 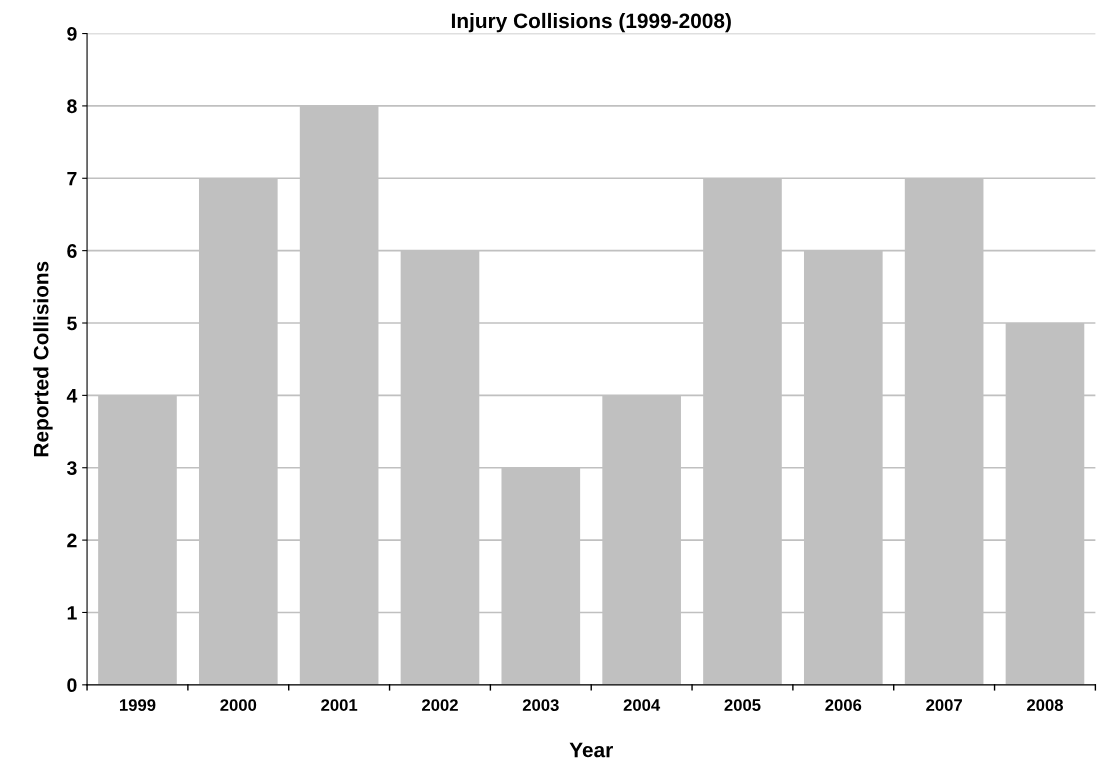 I want to click on x-tick-label: 2003, so click(x=540, y=705).